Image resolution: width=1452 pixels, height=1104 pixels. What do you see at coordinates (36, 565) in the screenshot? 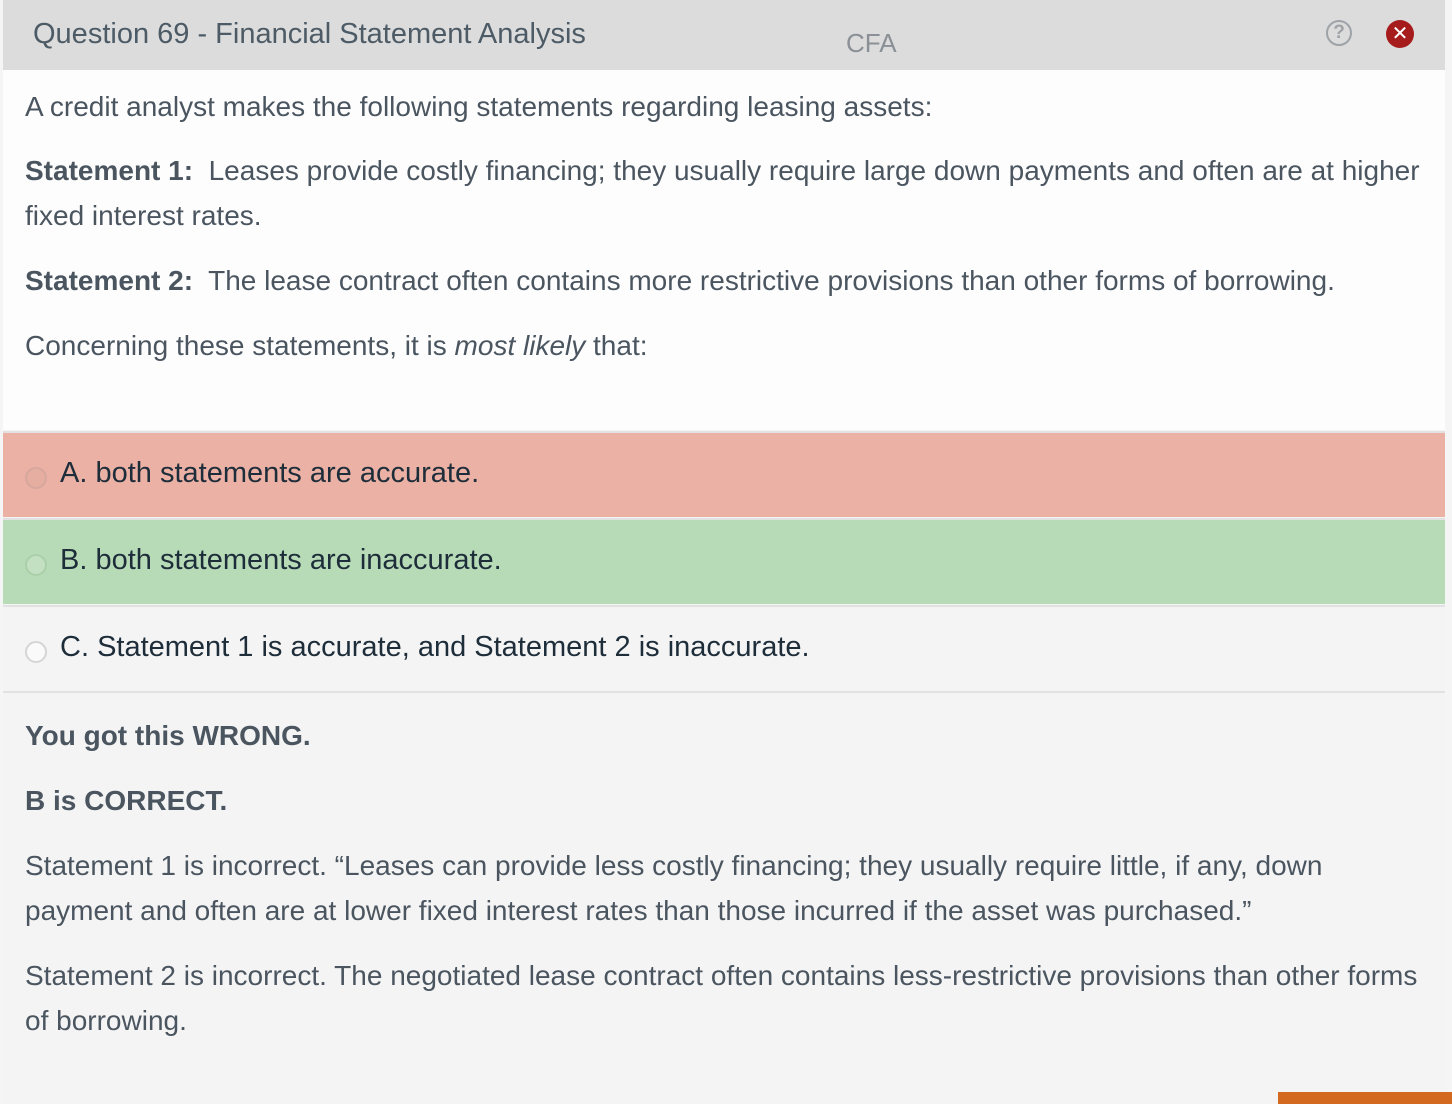
I see `option-b-radio` at bounding box center [36, 565].